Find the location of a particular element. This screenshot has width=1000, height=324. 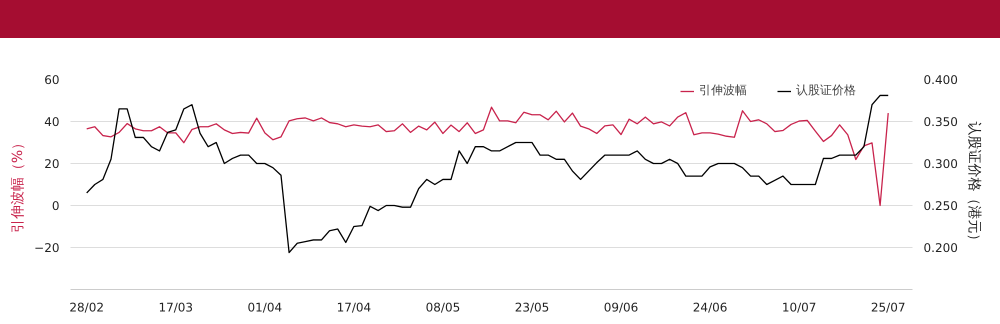

y2-tick-label: 0.350 is located at coordinates (941, 122).